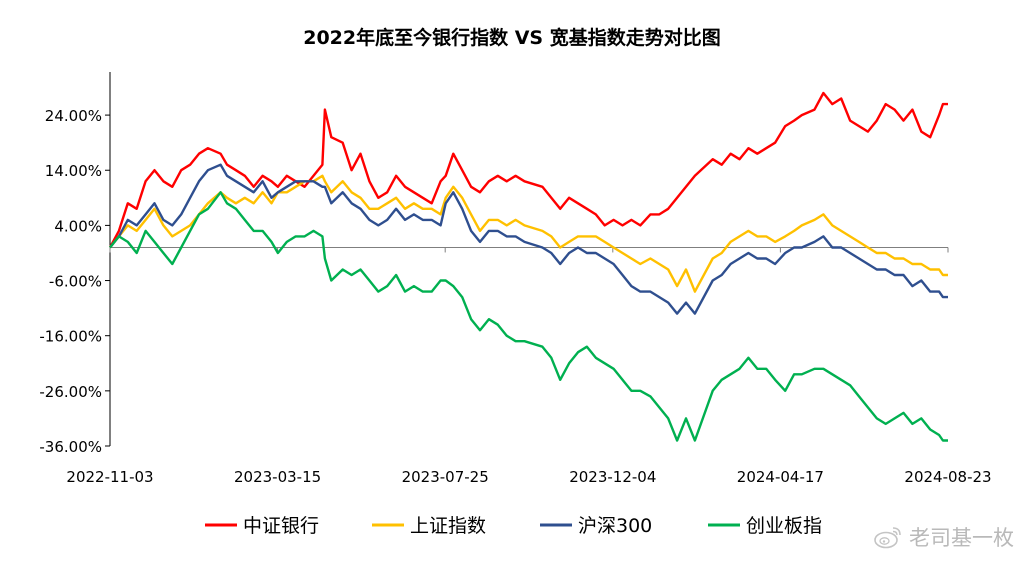  What do you see at coordinates (70, 392) in the screenshot?
I see `y-tick-label: -26.00%` at bounding box center [70, 392].